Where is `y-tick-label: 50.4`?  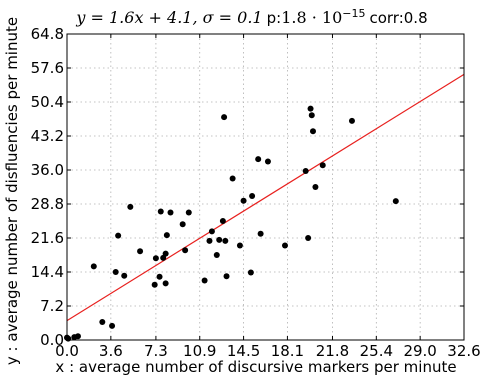 y-tick-label: 50.4 is located at coordinates (47, 102).